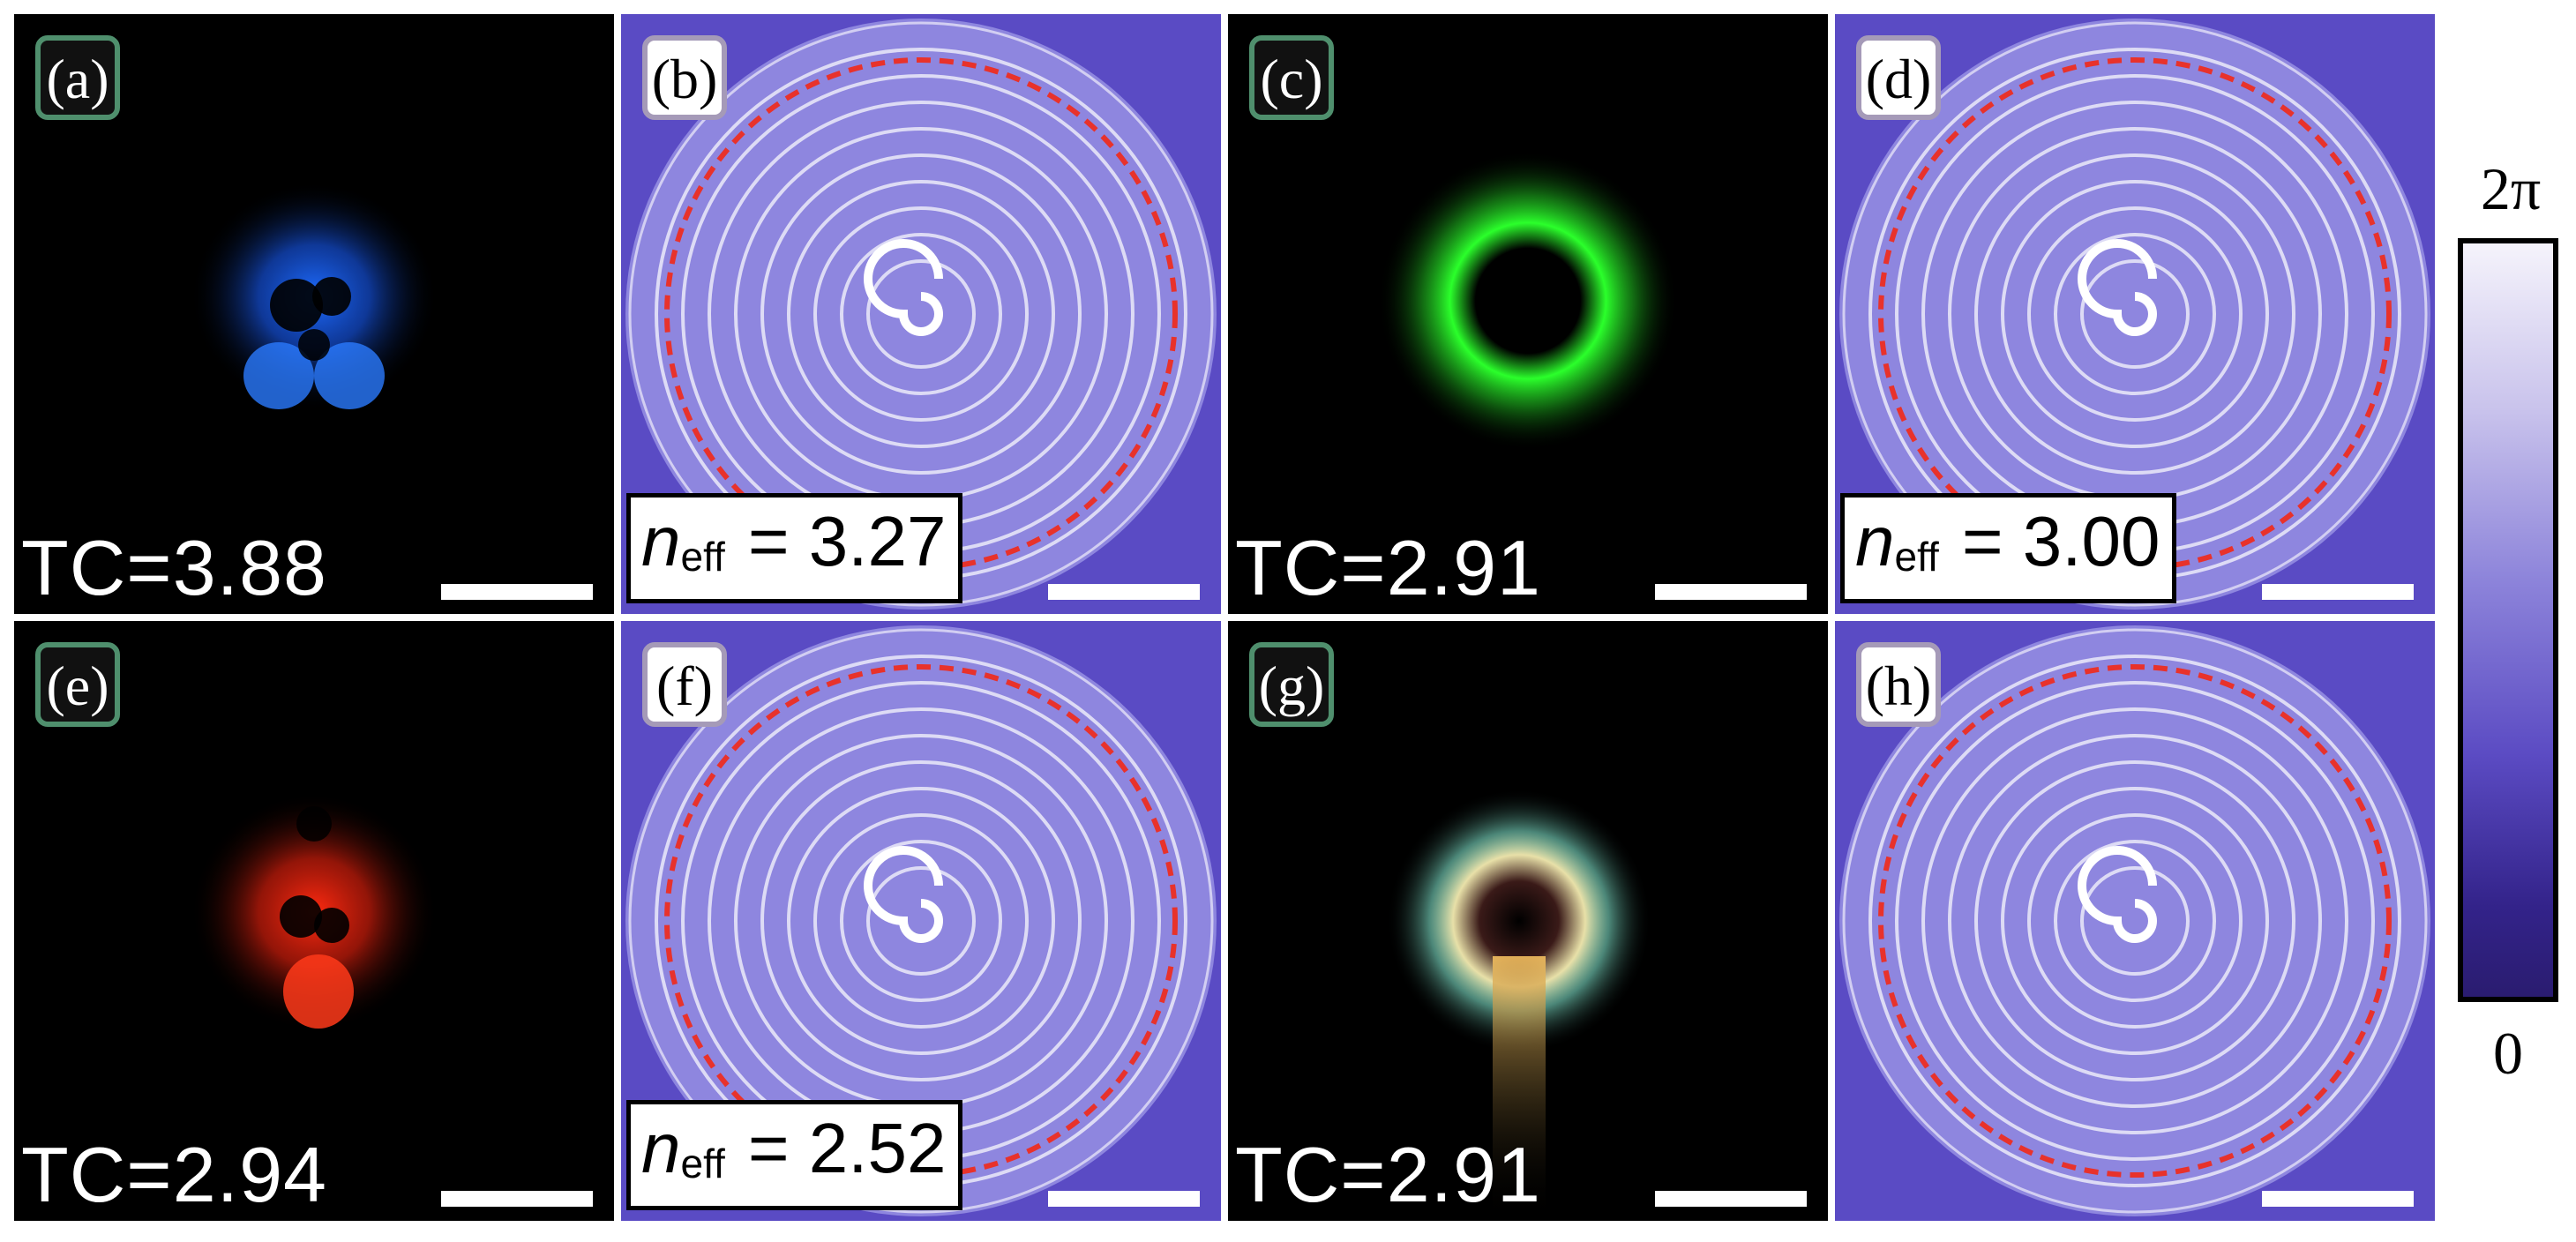 This screenshot has height=1242, width=2576. I want to click on effective-index-label: neff = 2.52, so click(795, 1155).